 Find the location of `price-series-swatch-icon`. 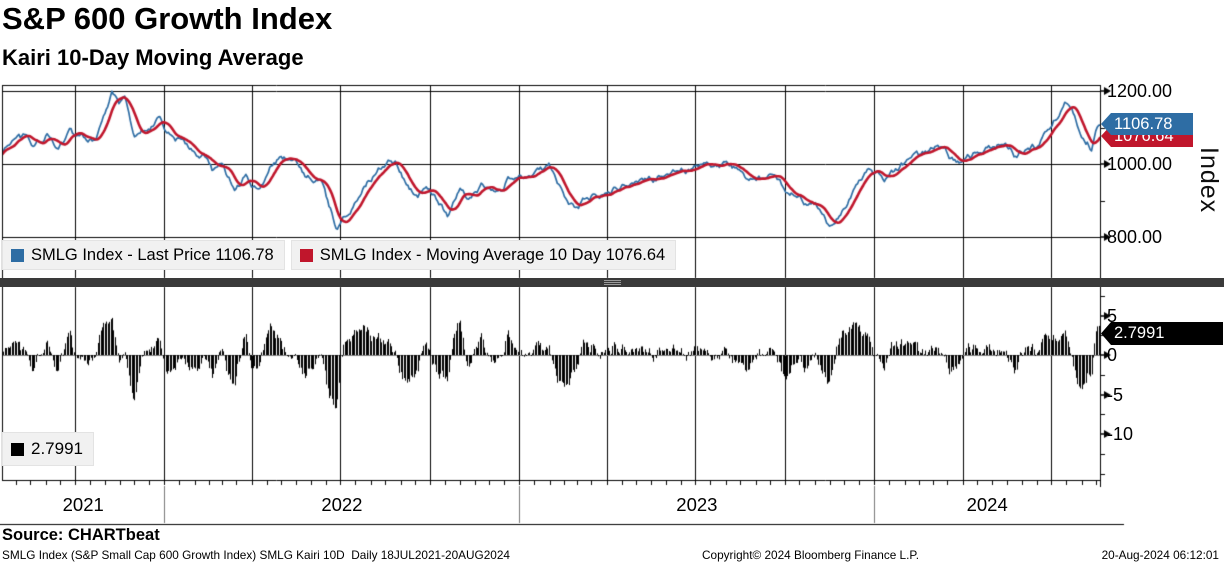

price-series-swatch-icon is located at coordinates (17, 255).